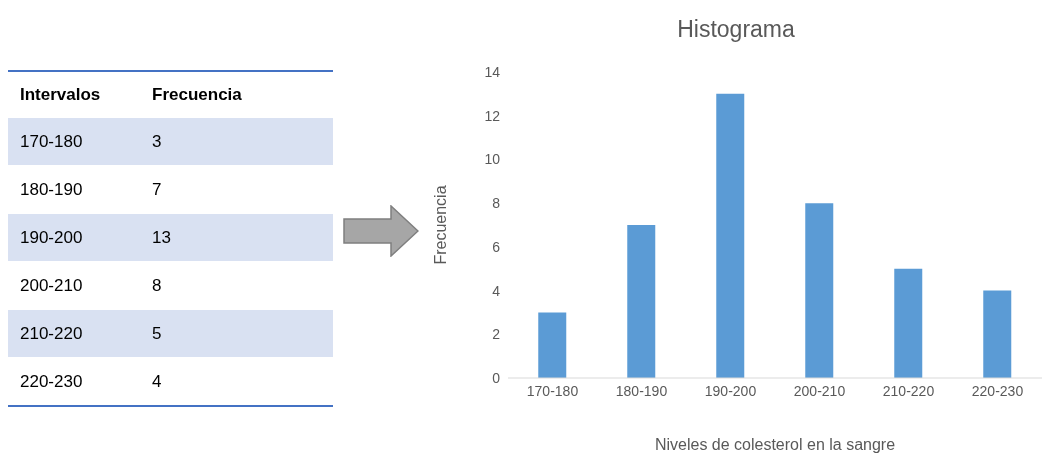 The image size is (1043, 458). I want to click on x-axis-title: Niveles de colesterol en la sangre, so click(775, 444).